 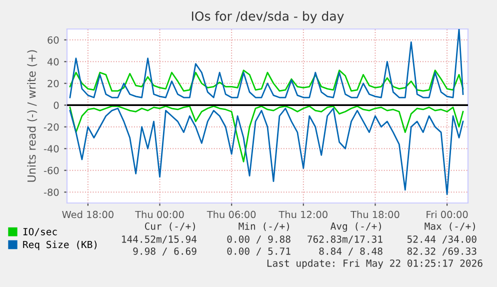 What do you see at coordinates (159, 214) in the screenshot?
I see `x-tick-label: Thu 00:00` at bounding box center [159, 214].